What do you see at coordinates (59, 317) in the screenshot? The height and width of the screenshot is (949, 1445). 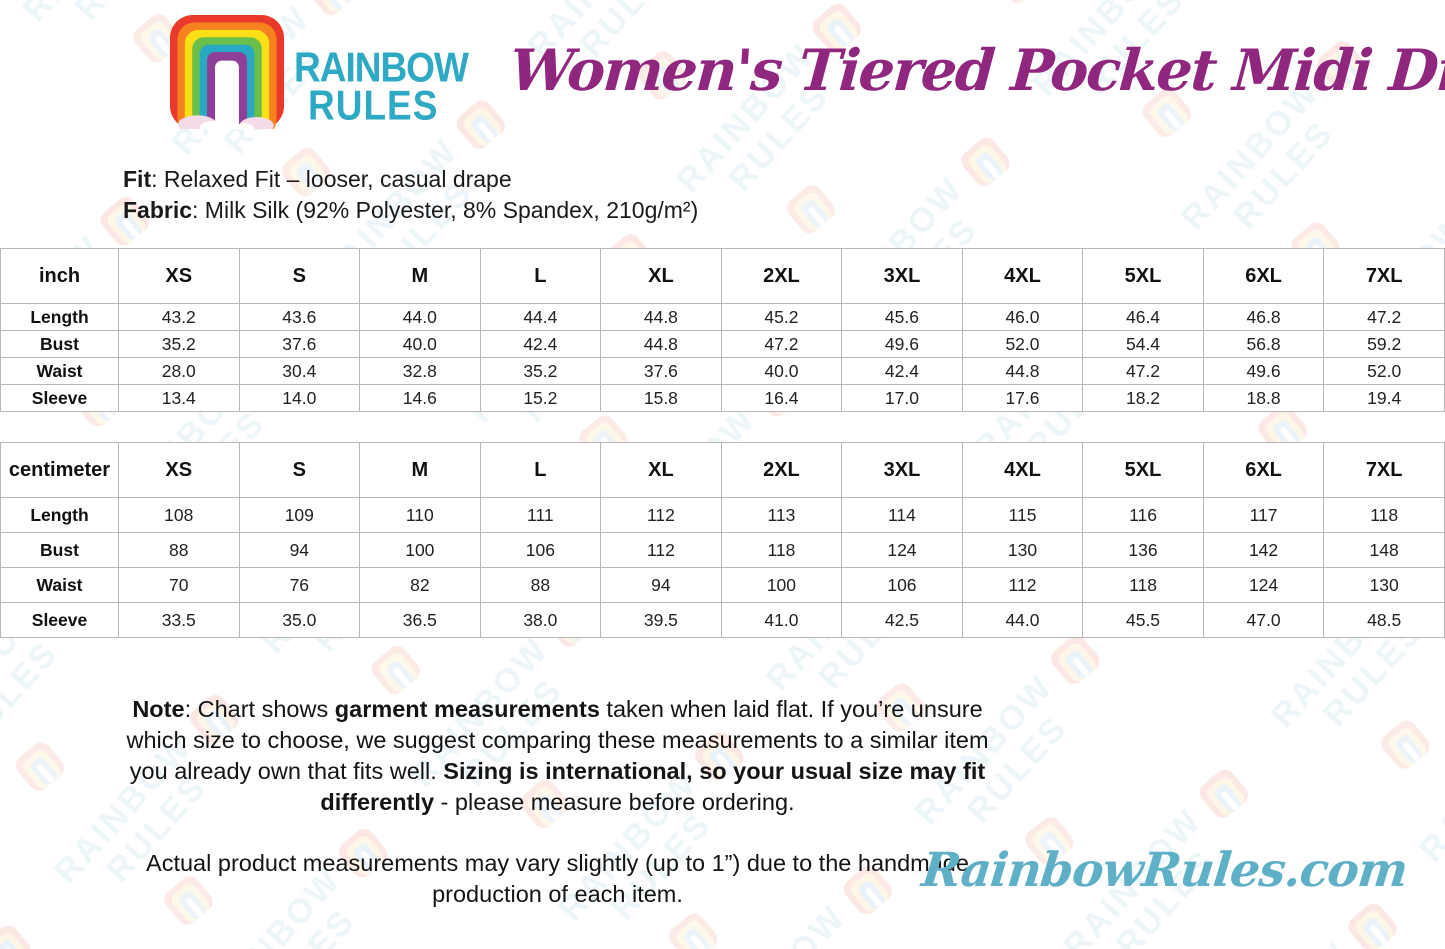 I see `measurement-label: Length` at bounding box center [59, 317].